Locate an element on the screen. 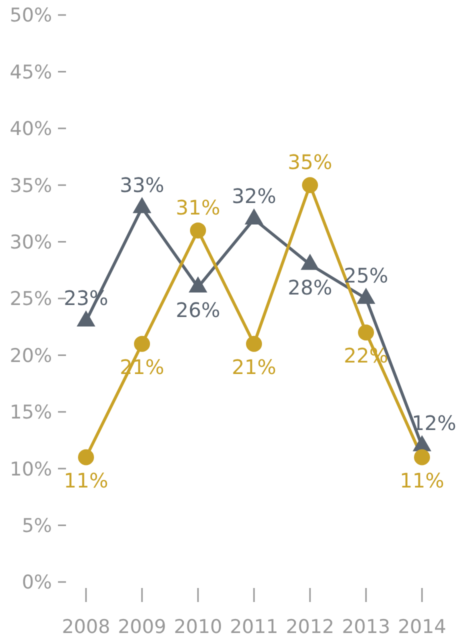 Image resolution: width=458 pixels, height=641 pixels. y-tick-label: 35% is located at coordinates (31, 185).